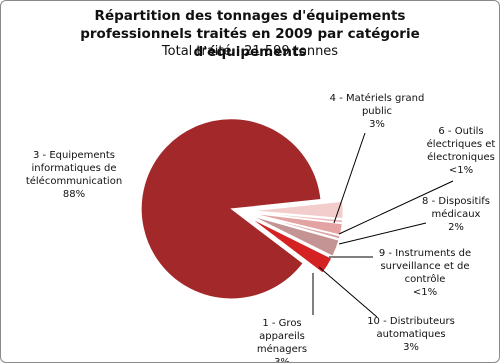 The image size is (500, 363). What do you see at coordinates (461, 144) in the screenshot?
I see `category-label: 6 - Outils électriques et électroniques` at bounding box center [461, 144].